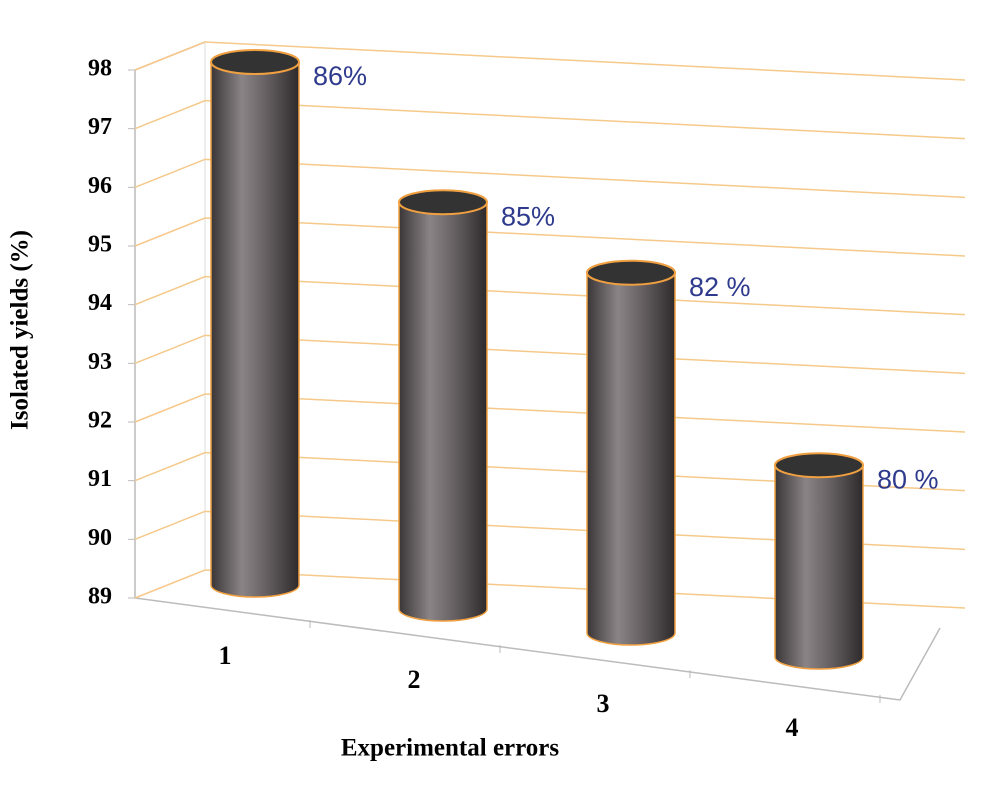 The image size is (1000, 785). What do you see at coordinates (414, 679) in the screenshot?
I see `x-tick-label: 2` at bounding box center [414, 679].